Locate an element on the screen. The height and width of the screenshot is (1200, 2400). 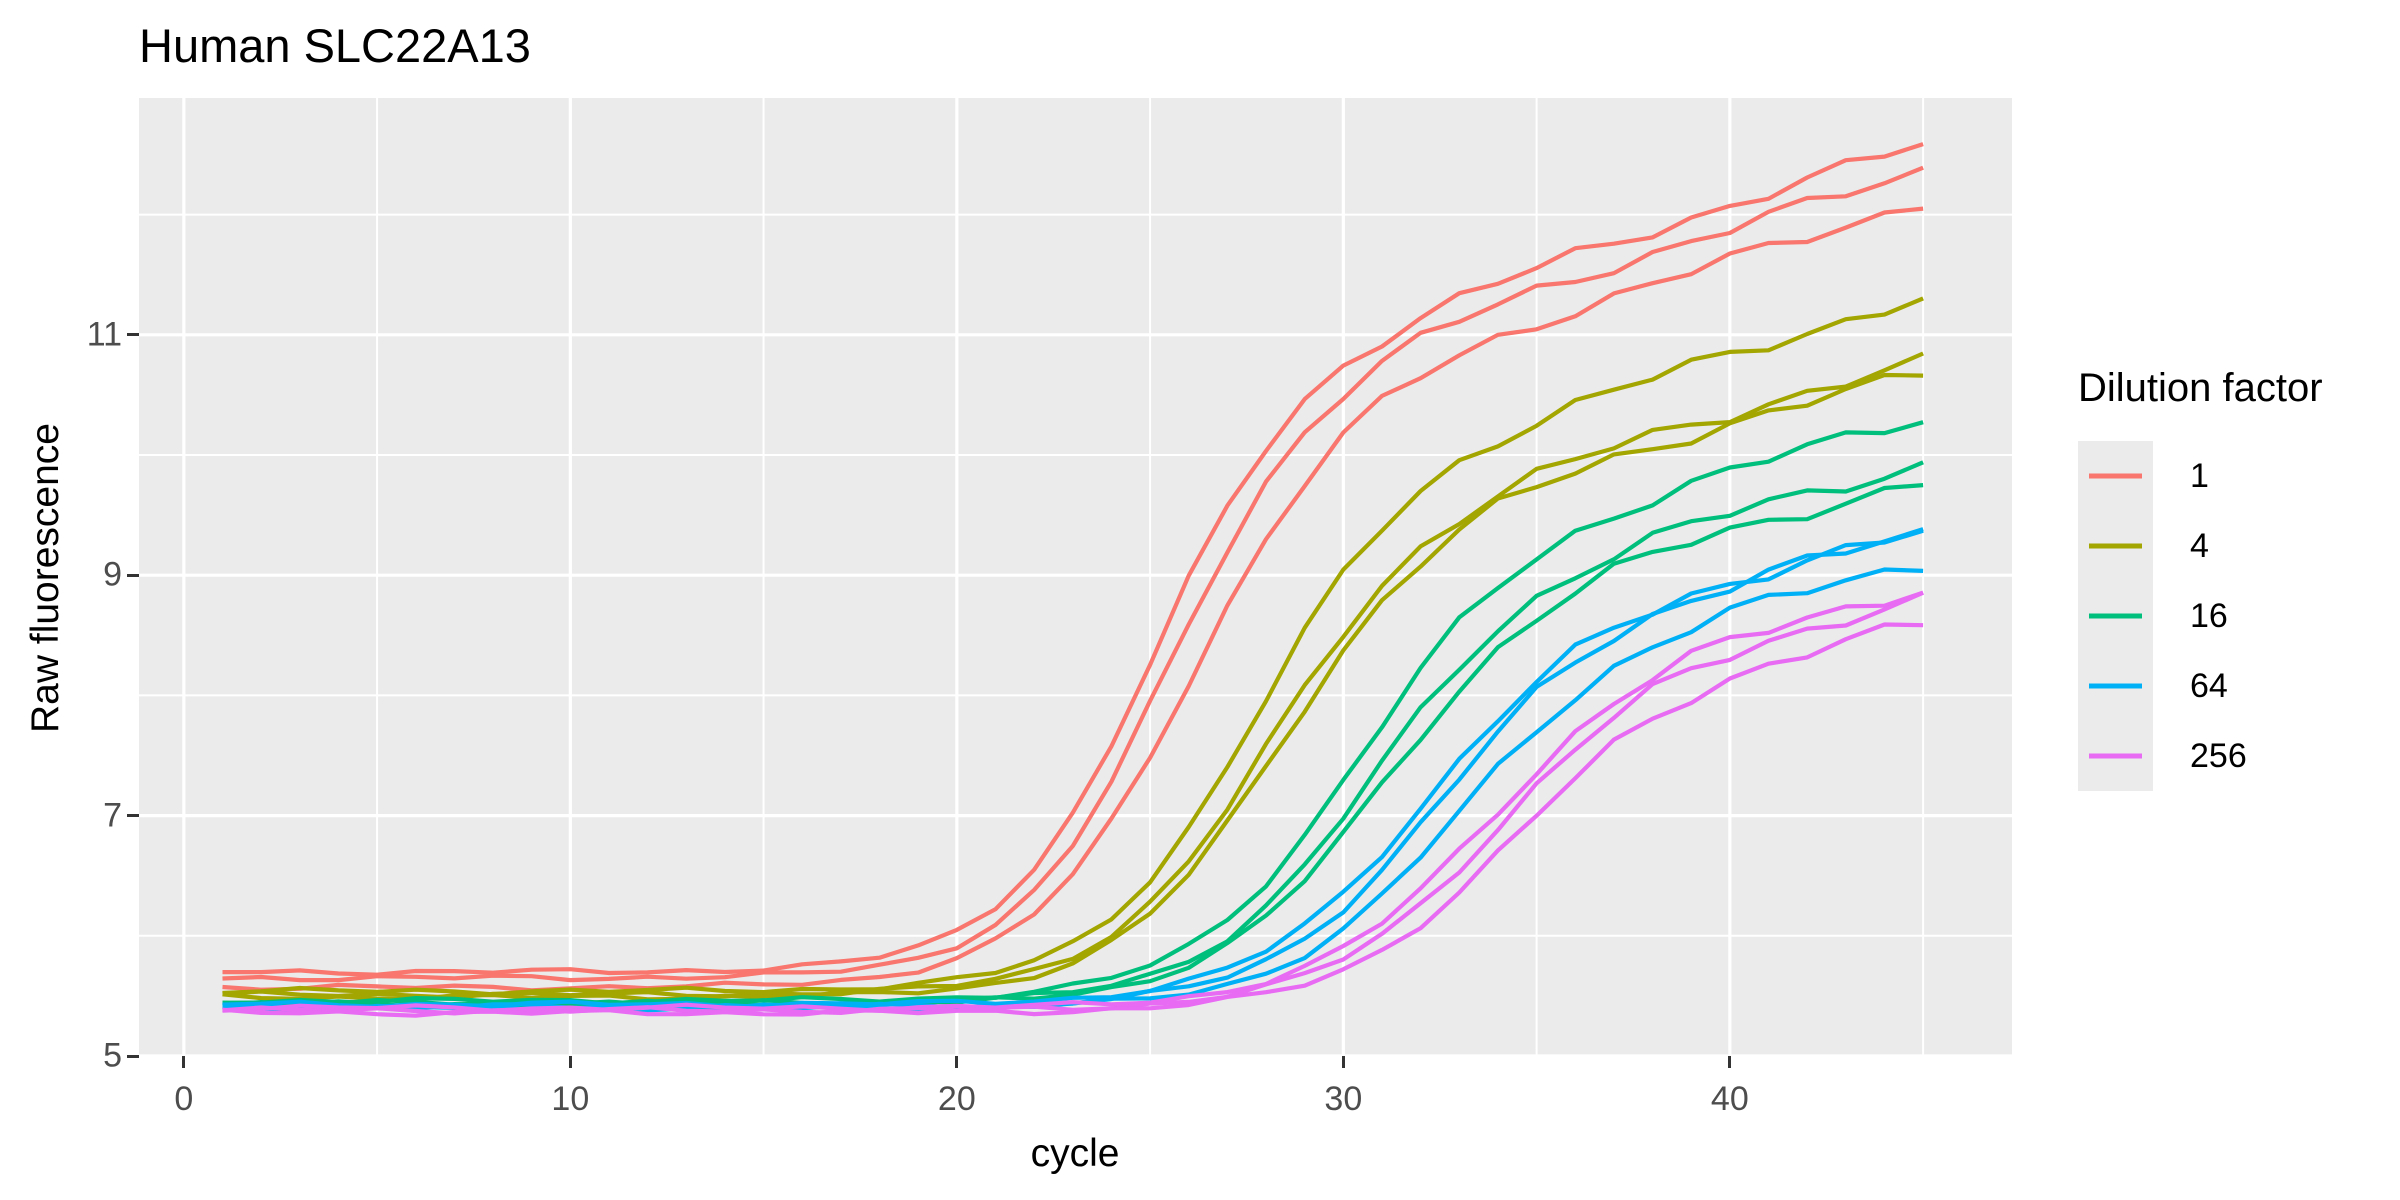
x-tick-label-10: 10 is located at coordinates (570, 1099).